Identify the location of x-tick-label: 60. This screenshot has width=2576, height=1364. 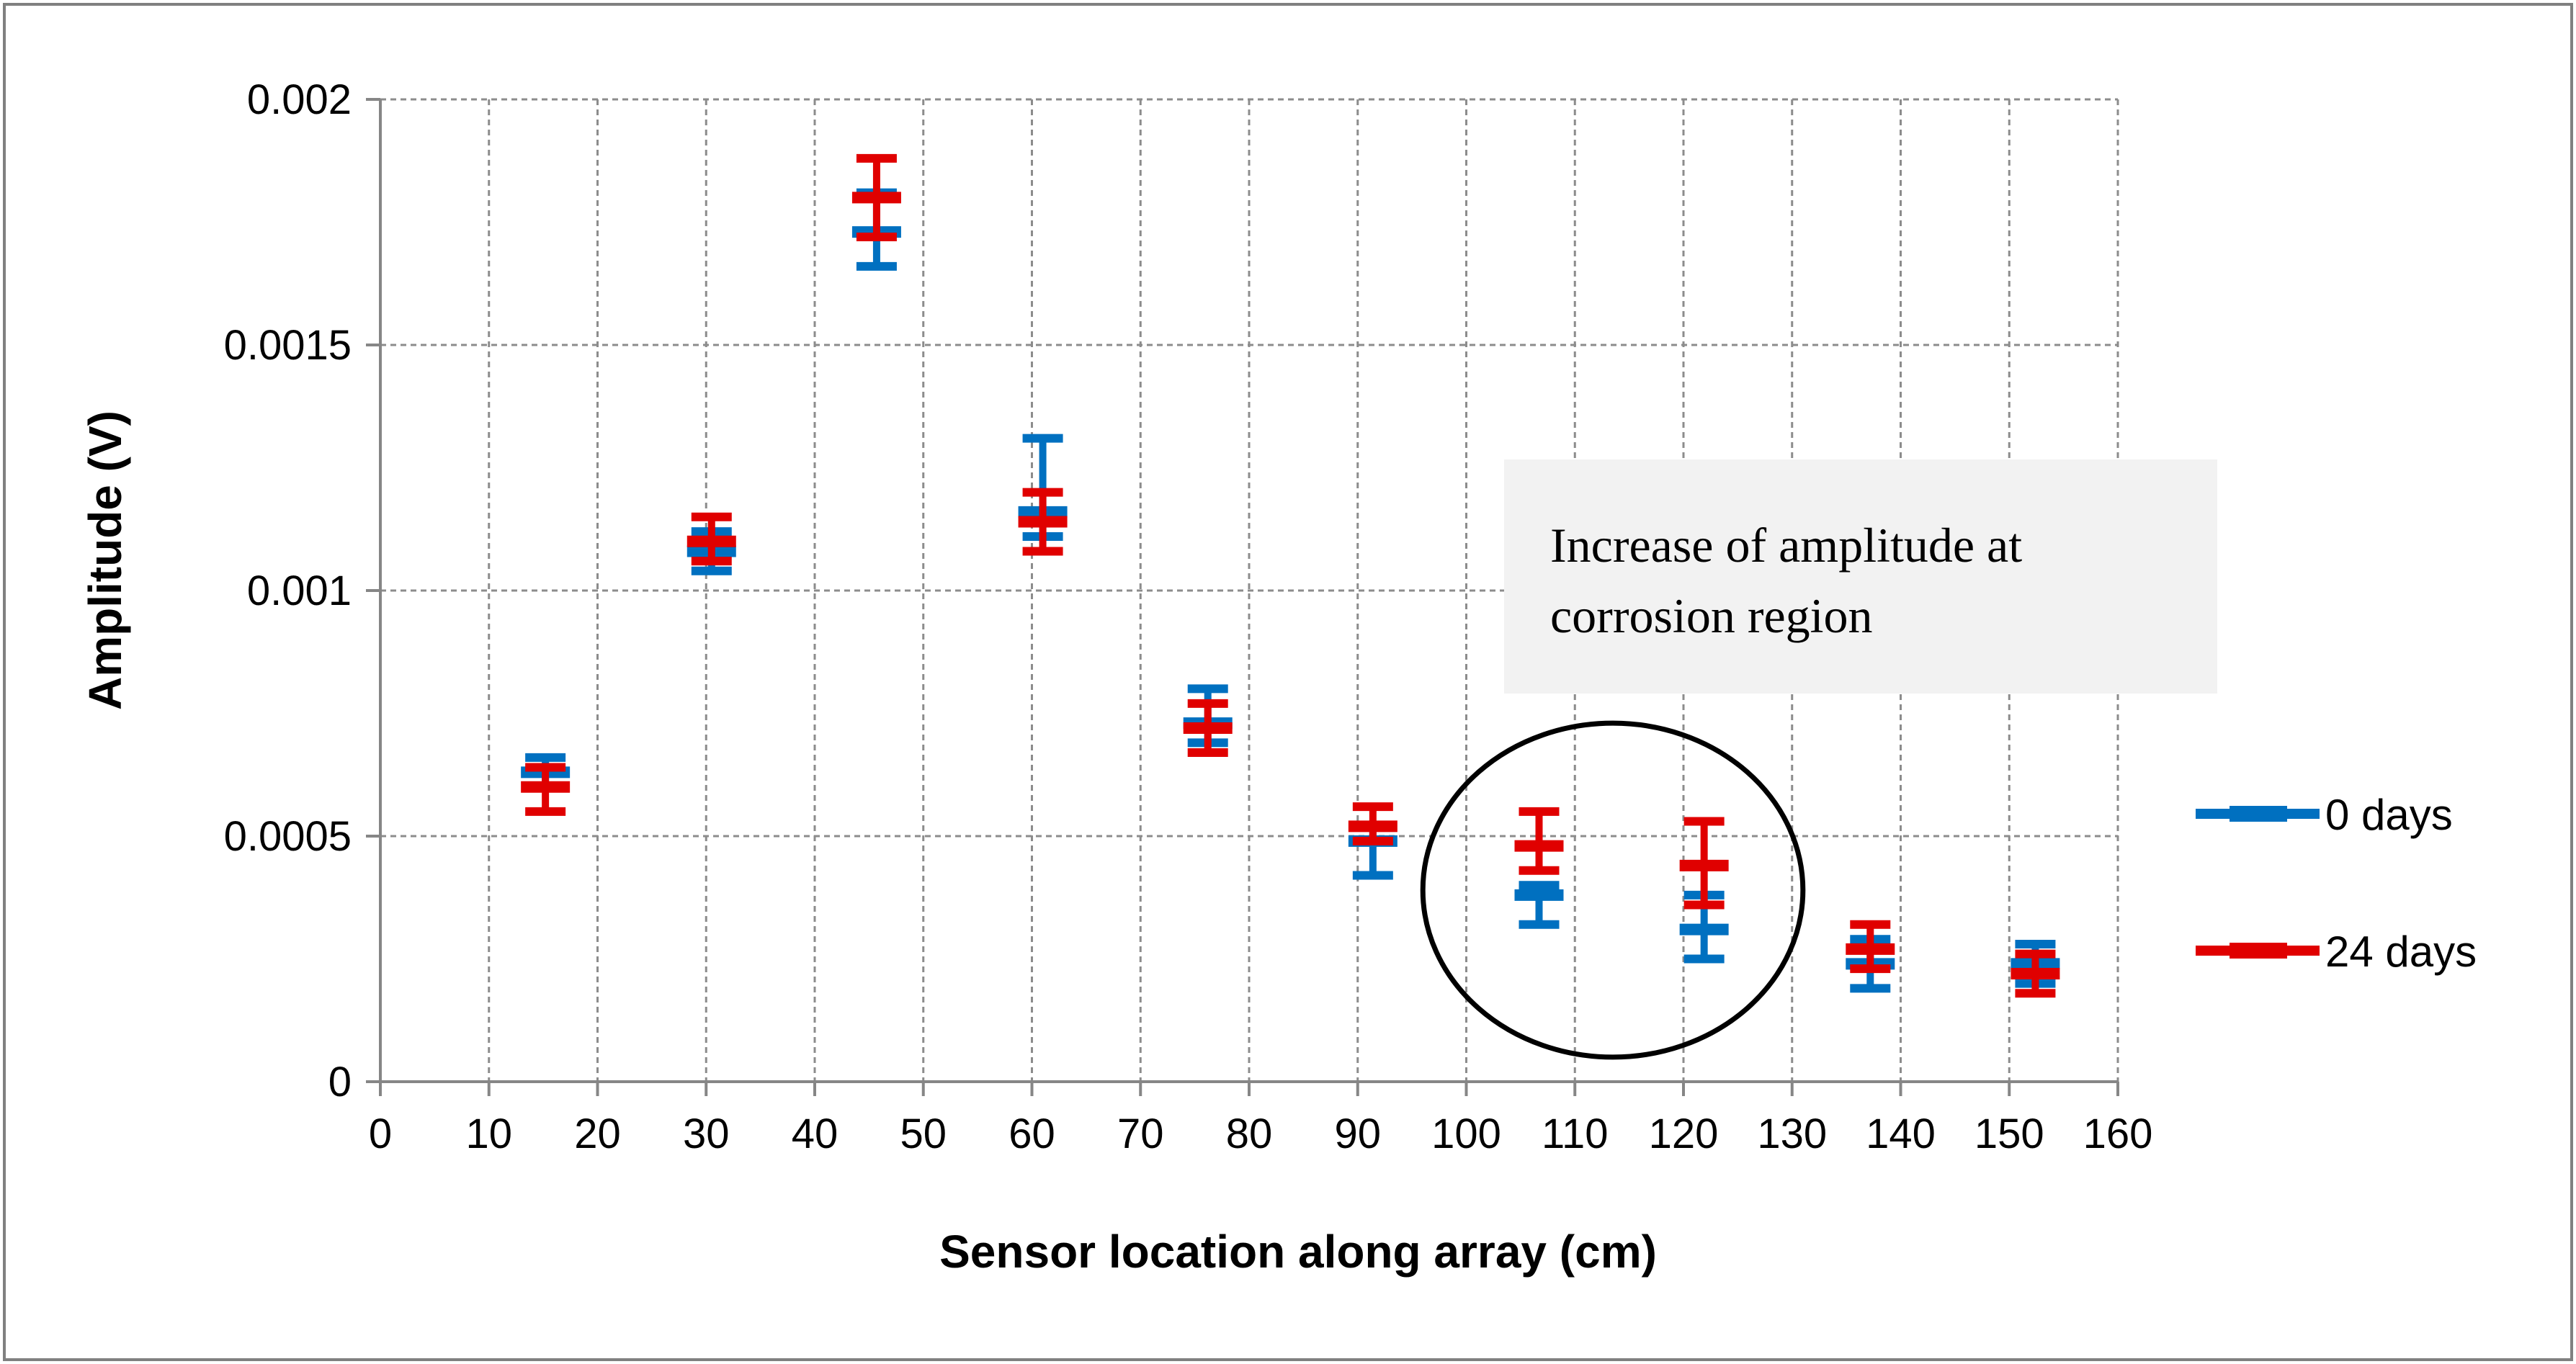
(1032, 1134).